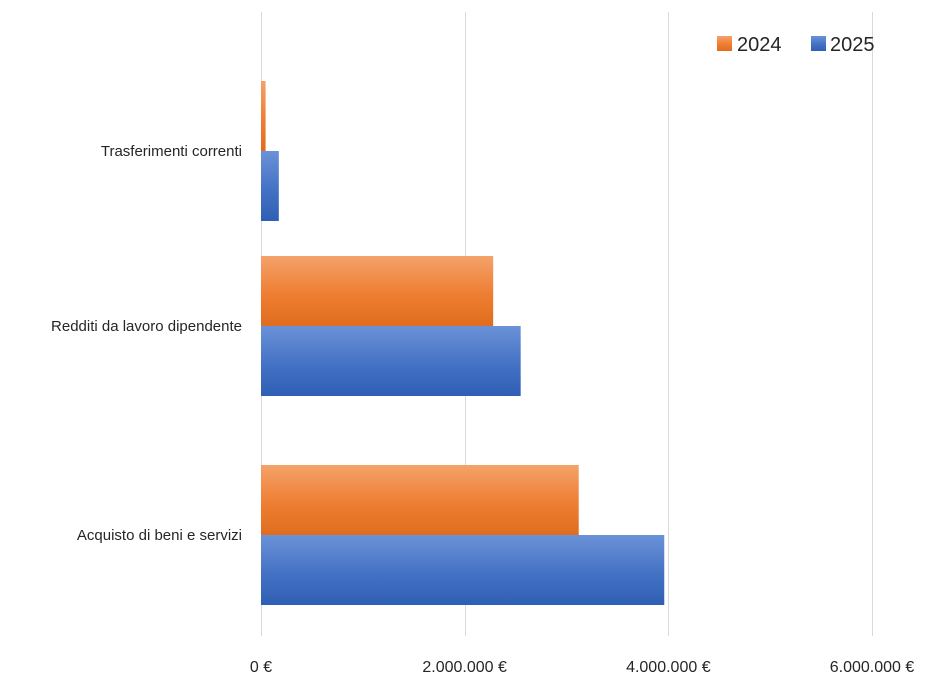 Image resolution: width=928 pixels, height=681 pixels. I want to click on legend-swatch-2024, so click(724, 43).